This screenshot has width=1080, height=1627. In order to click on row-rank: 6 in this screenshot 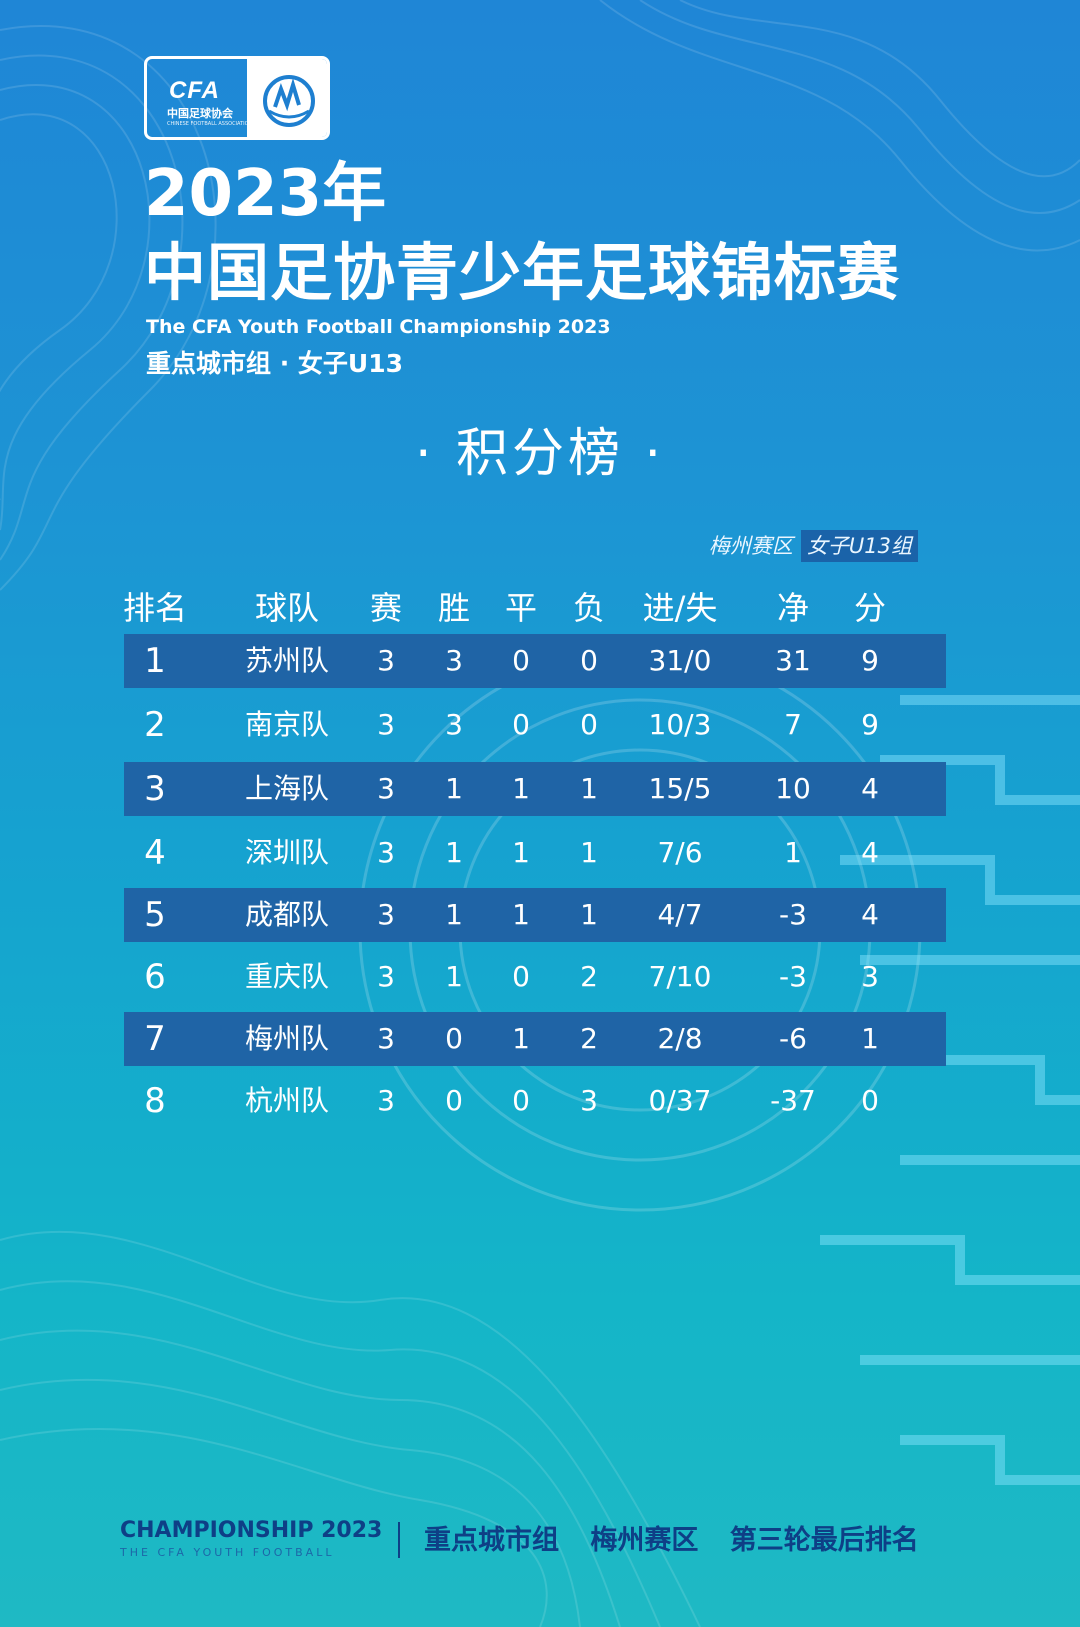, I will do `click(155, 977)`.